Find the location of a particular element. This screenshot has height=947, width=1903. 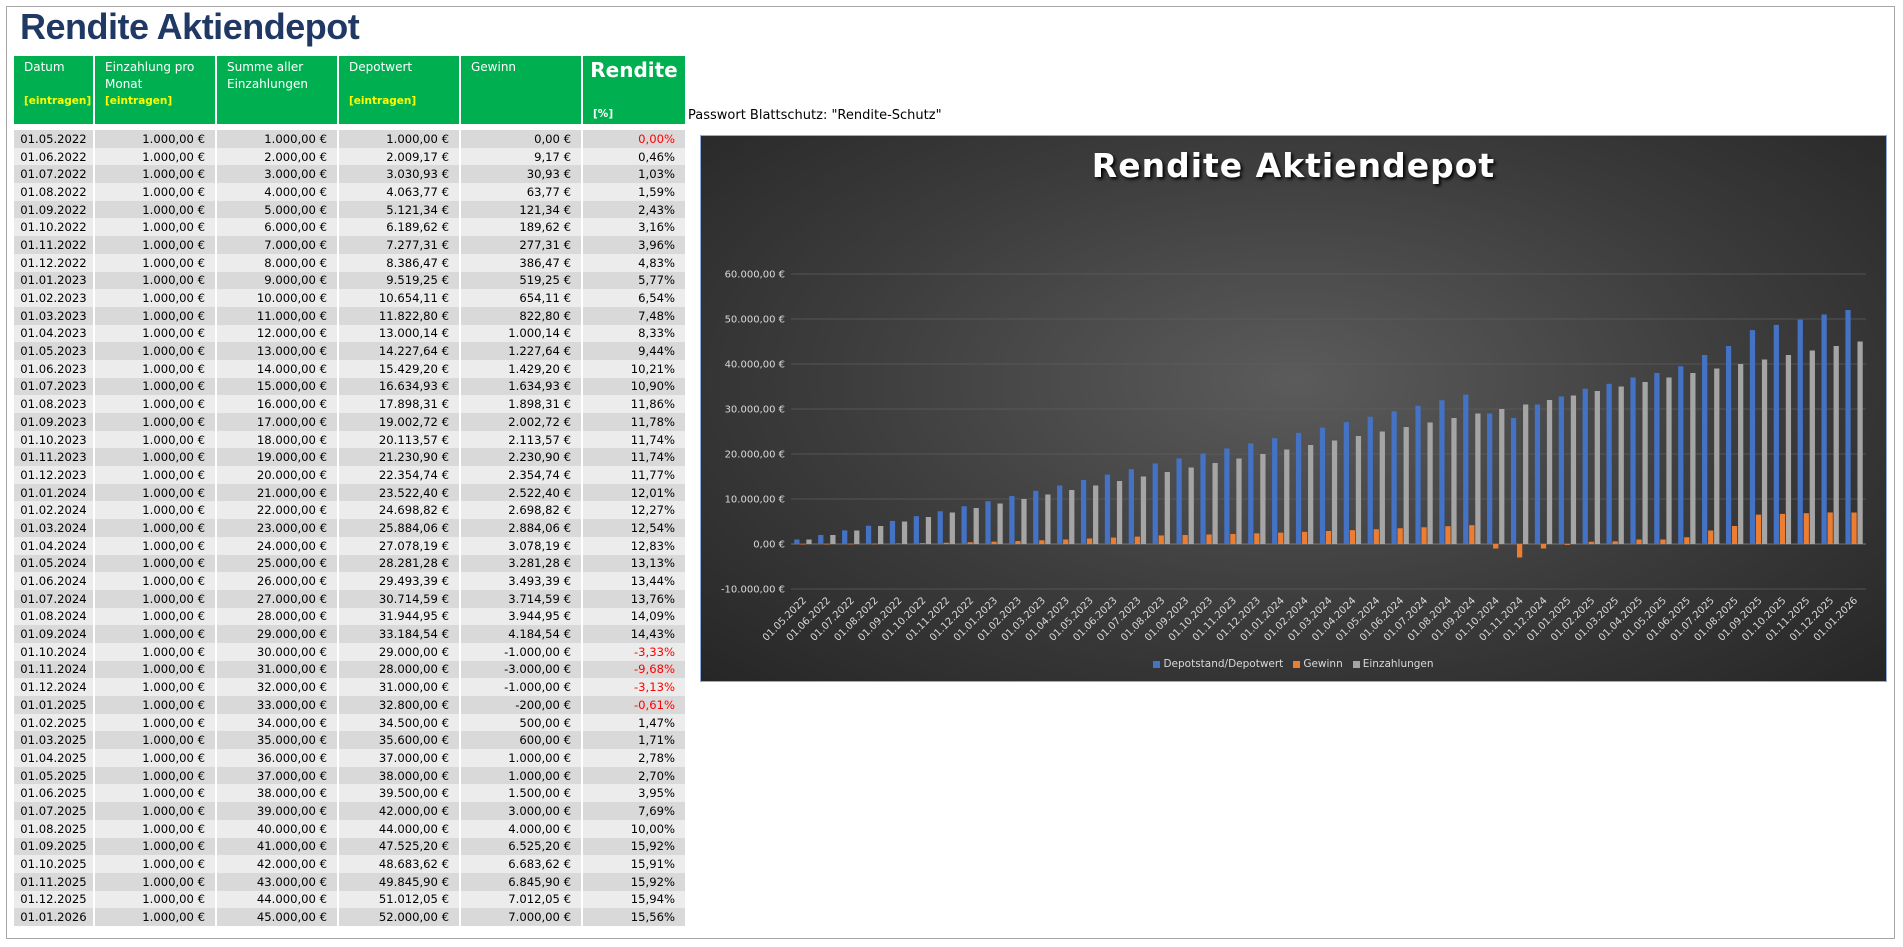

cell-gewinn: 519,25 € is located at coordinates (521, 280).